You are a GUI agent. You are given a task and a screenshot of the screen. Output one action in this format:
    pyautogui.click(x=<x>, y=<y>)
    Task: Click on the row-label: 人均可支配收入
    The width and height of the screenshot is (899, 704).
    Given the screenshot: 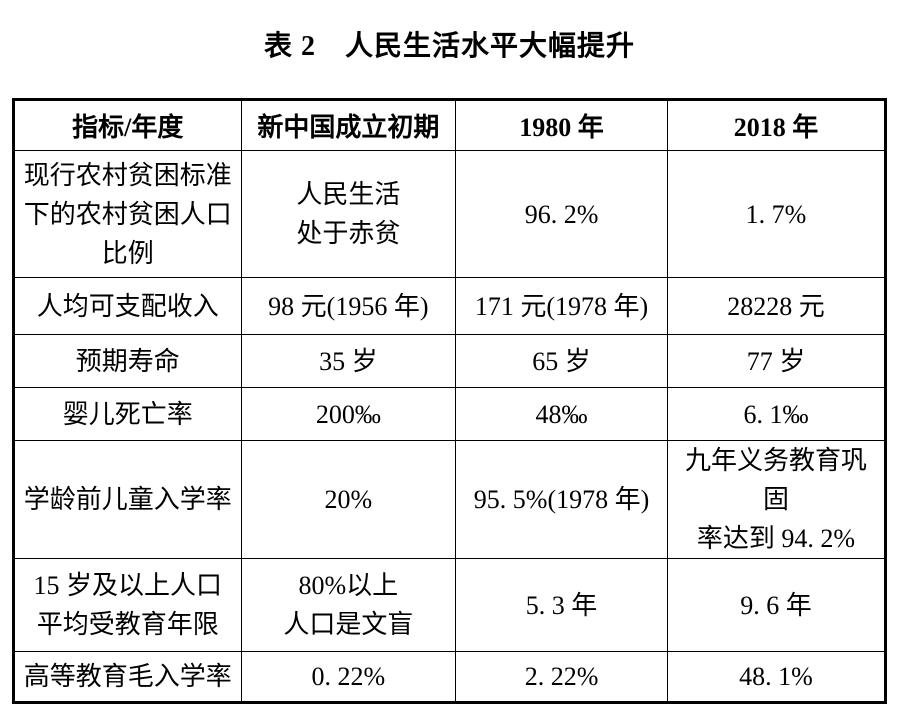 What is the action you would take?
    pyautogui.click(x=127, y=306)
    